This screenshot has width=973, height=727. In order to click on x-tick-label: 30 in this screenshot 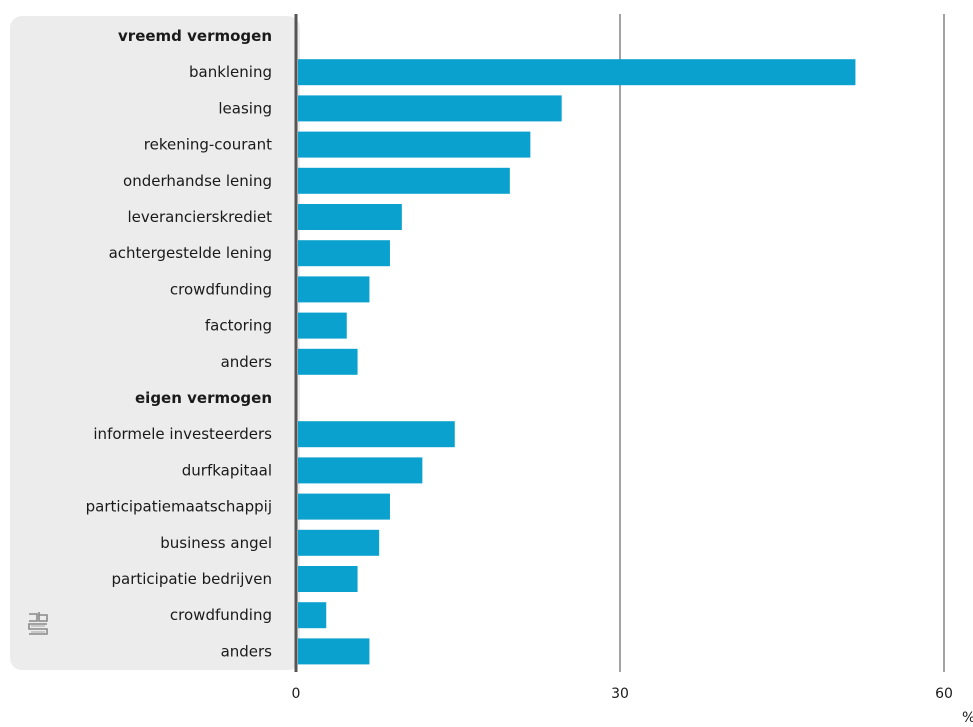, I will do `click(620, 694)`.